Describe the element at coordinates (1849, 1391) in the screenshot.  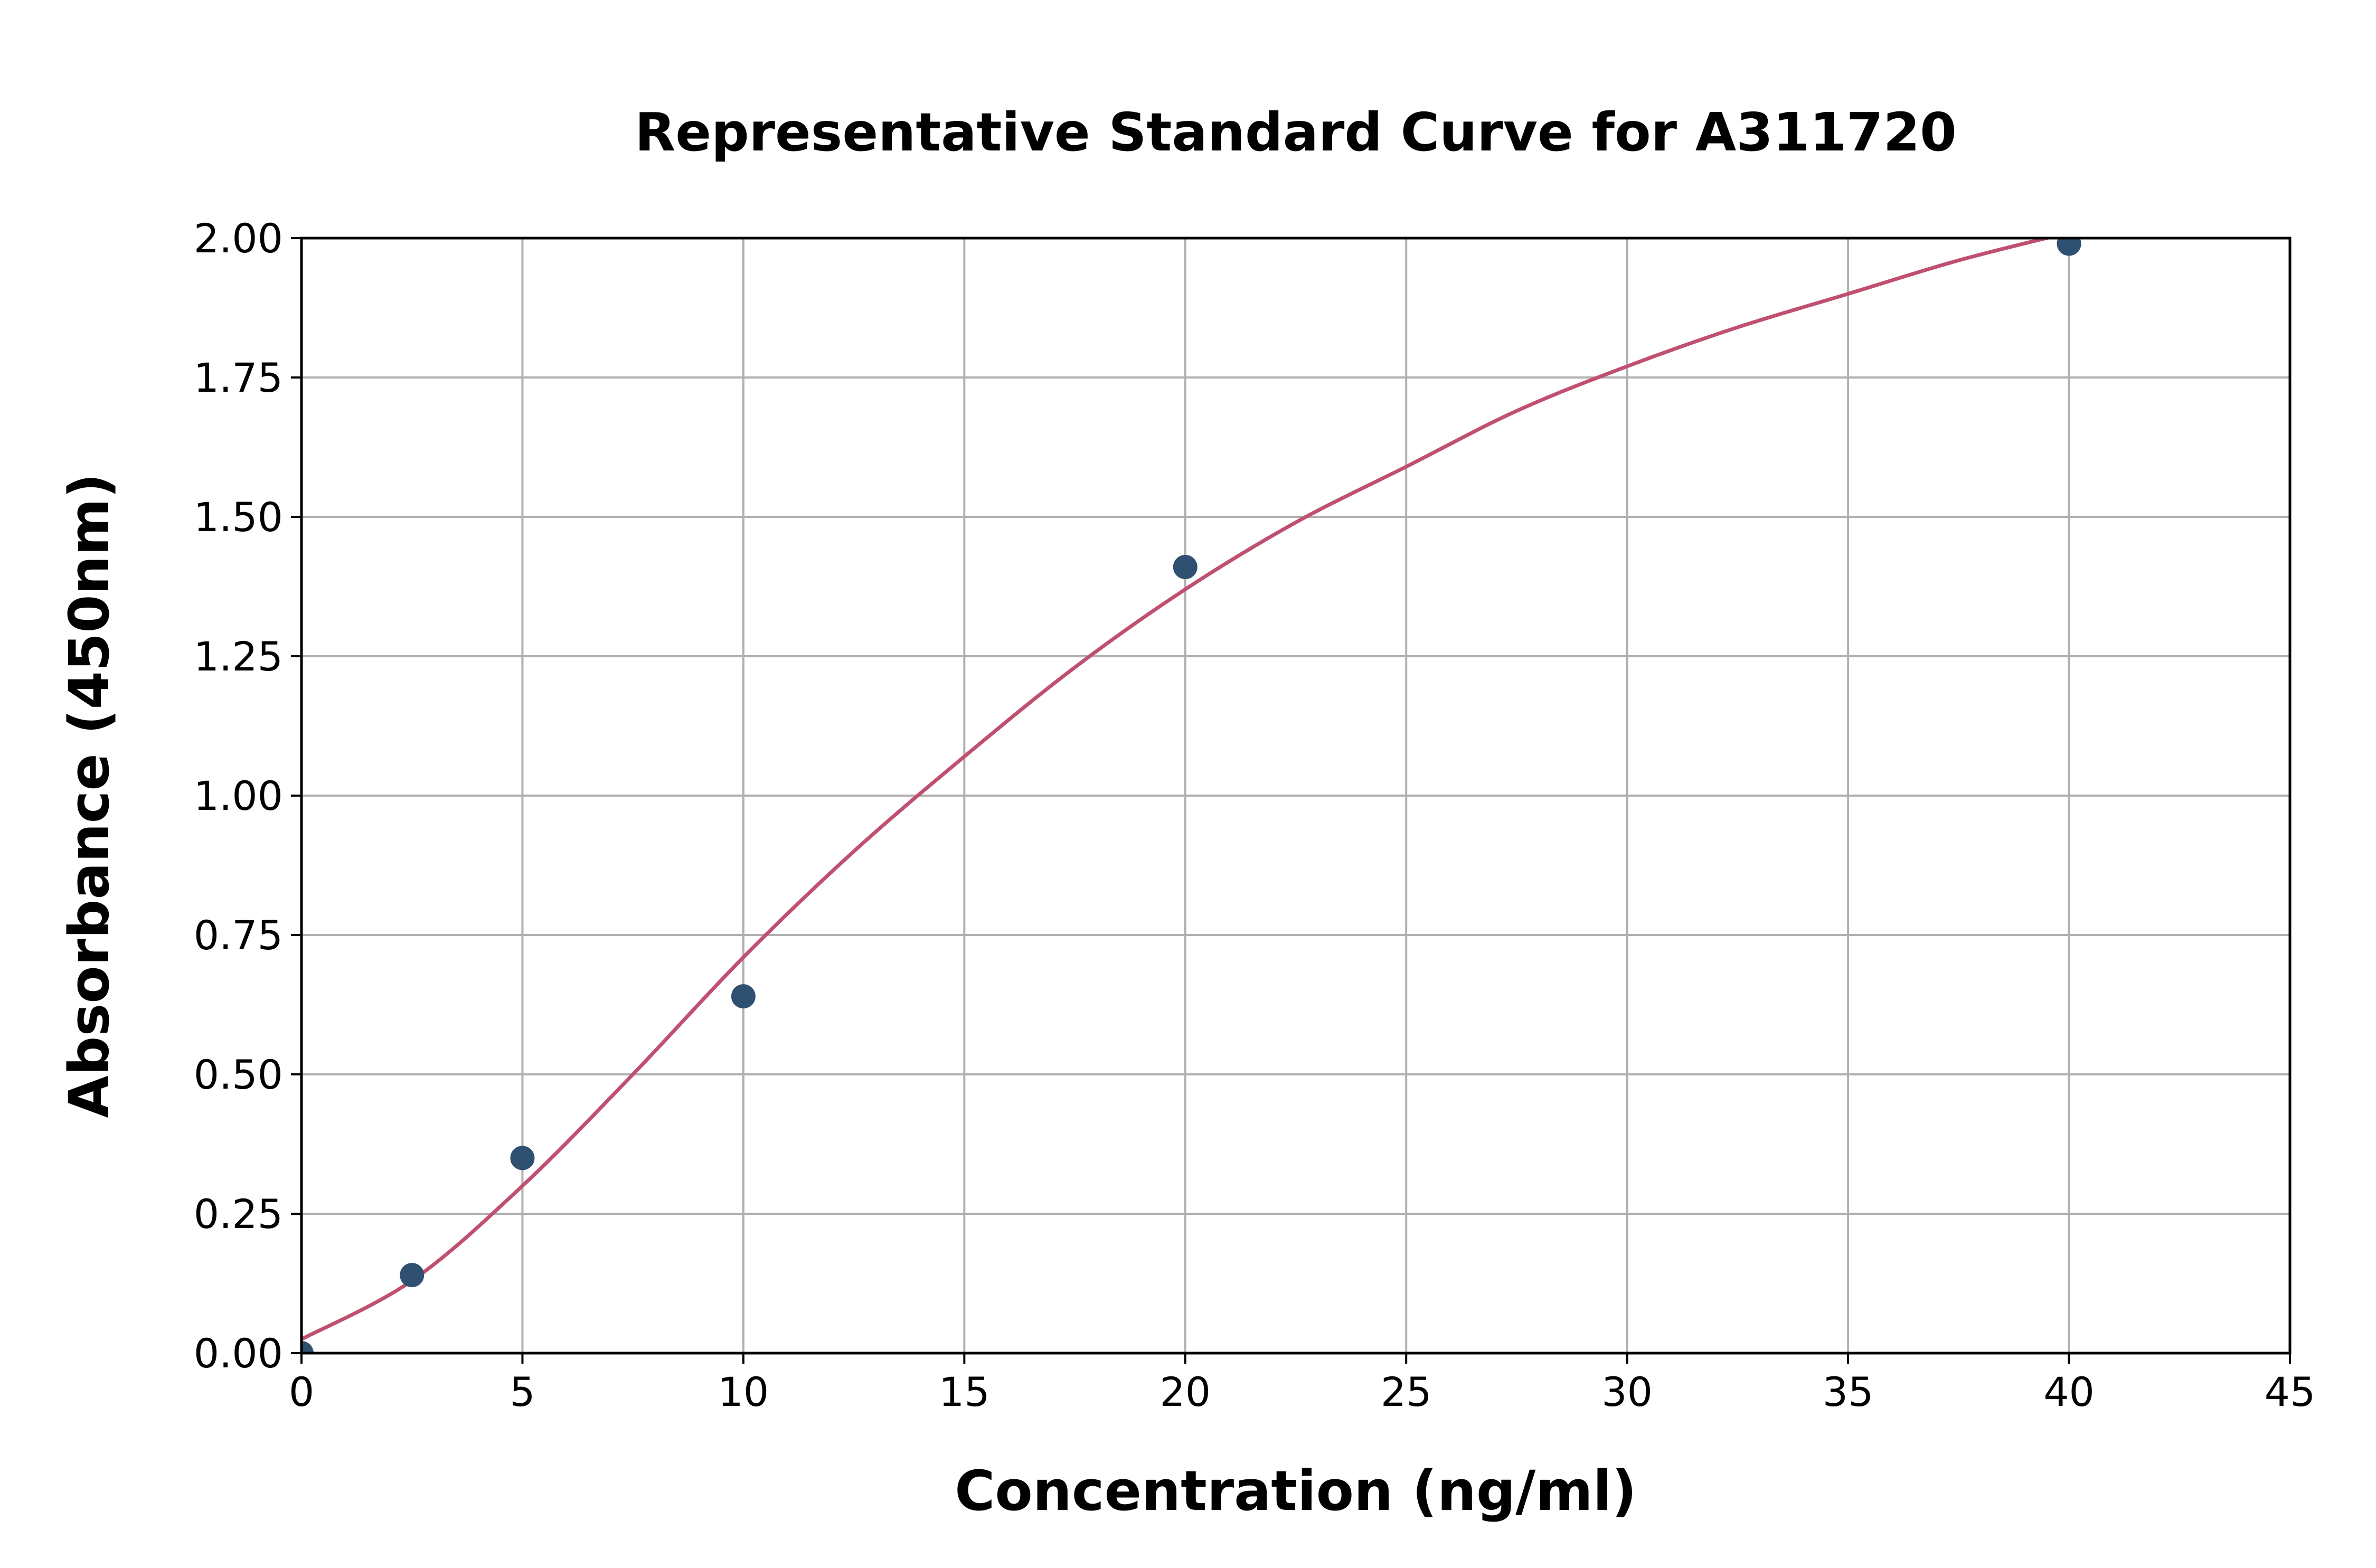
I see `x-tick-label: 35` at that location.